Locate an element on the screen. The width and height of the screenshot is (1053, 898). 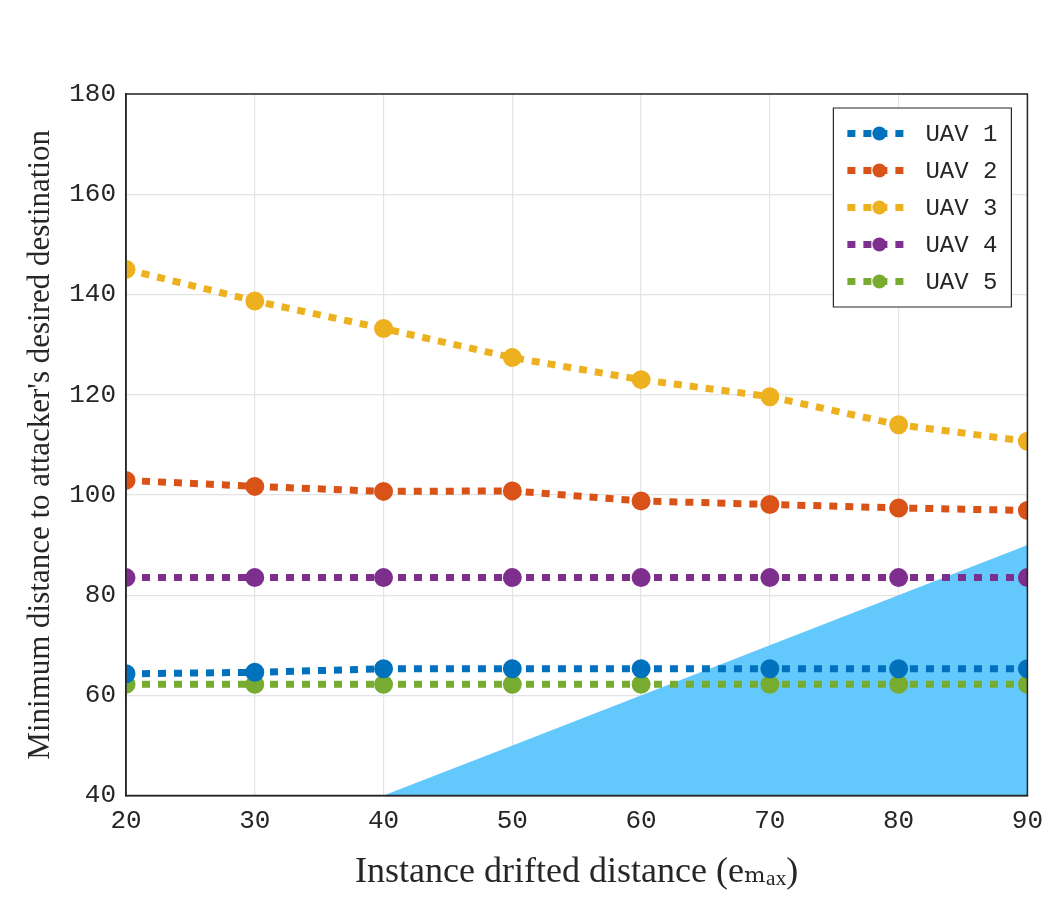
x-tick-label: 50 is located at coordinates (512, 821).